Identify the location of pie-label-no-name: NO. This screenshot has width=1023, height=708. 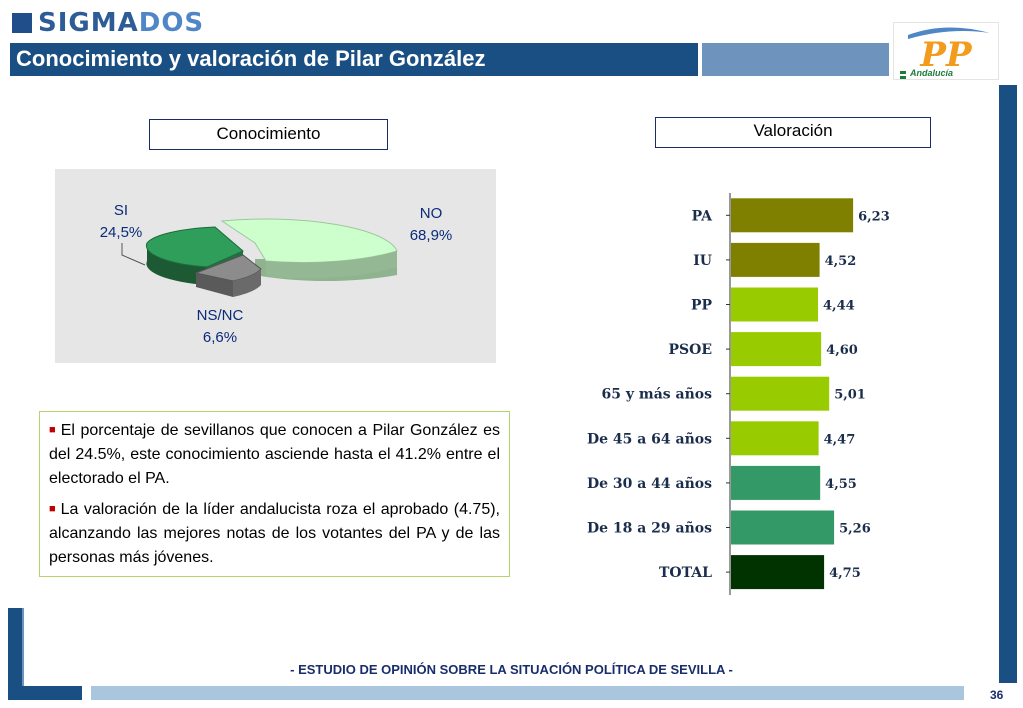
(431, 213).